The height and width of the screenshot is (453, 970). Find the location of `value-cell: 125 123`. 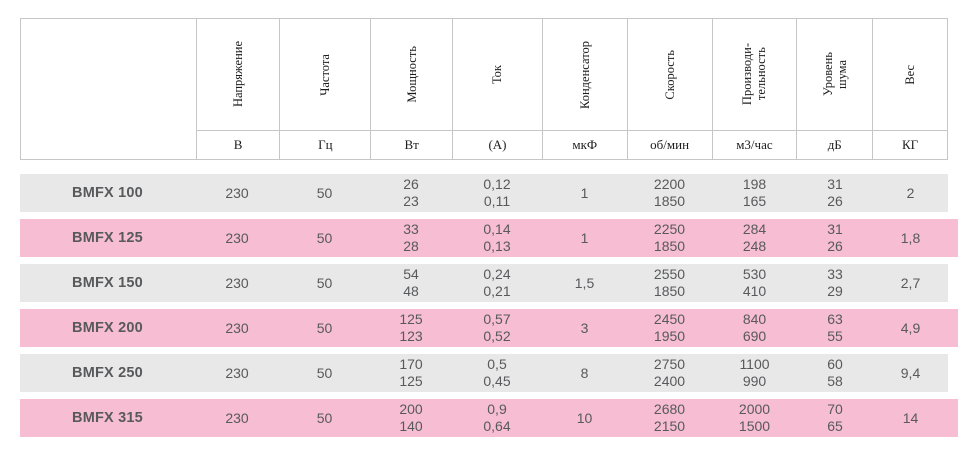

value-cell: 125 123 is located at coordinates (411, 327).